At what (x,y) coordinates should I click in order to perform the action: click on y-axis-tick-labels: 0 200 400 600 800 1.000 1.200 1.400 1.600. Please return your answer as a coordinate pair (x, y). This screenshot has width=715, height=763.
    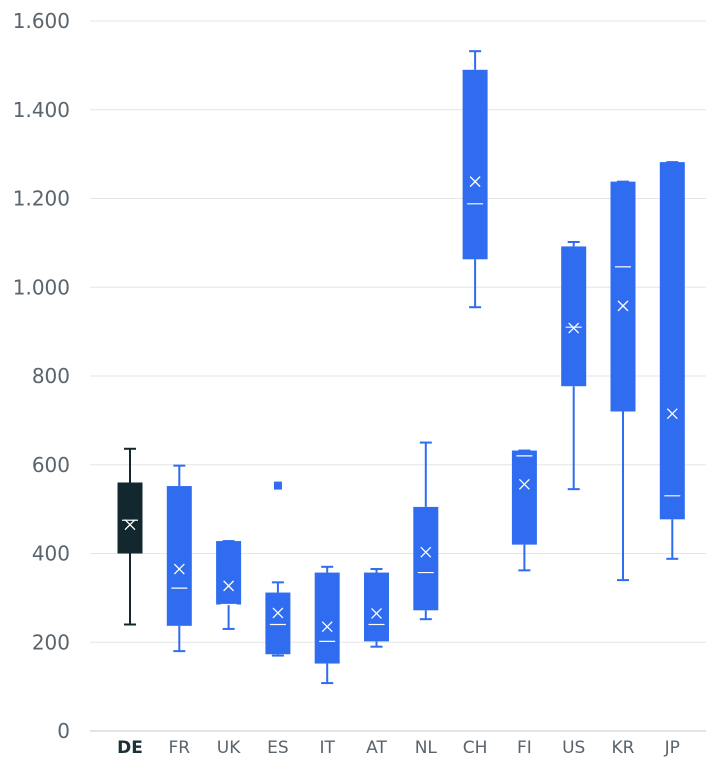
    Looking at the image, I should click on (41, 376).